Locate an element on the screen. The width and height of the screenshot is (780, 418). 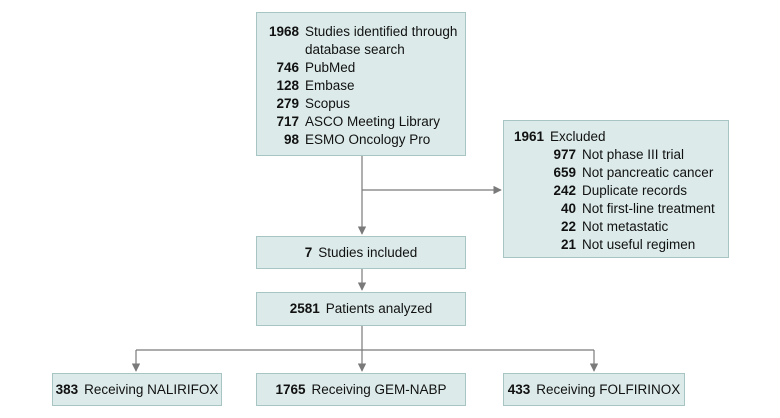
source-item: 746 PubMed is located at coordinates (316, 67).